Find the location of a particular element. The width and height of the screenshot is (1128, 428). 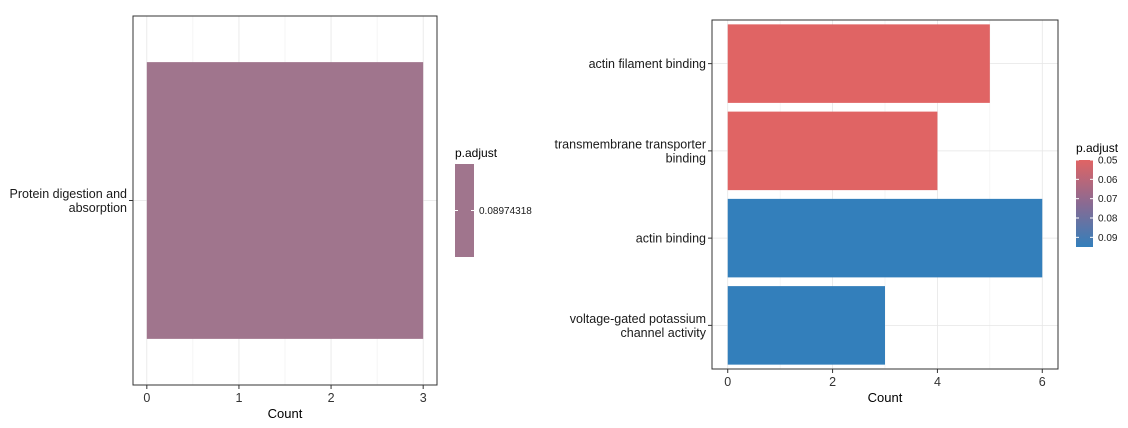

category-label: transmembrane transporter binding is located at coordinates (630, 151).